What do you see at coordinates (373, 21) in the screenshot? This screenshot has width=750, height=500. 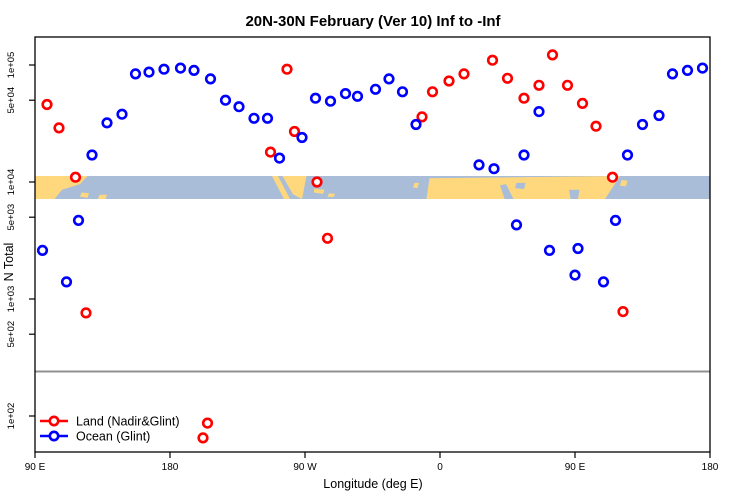 I see `chart-title: 20N-30N February (Ver 10) Inf to -Inf` at bounding box center [373, 21].